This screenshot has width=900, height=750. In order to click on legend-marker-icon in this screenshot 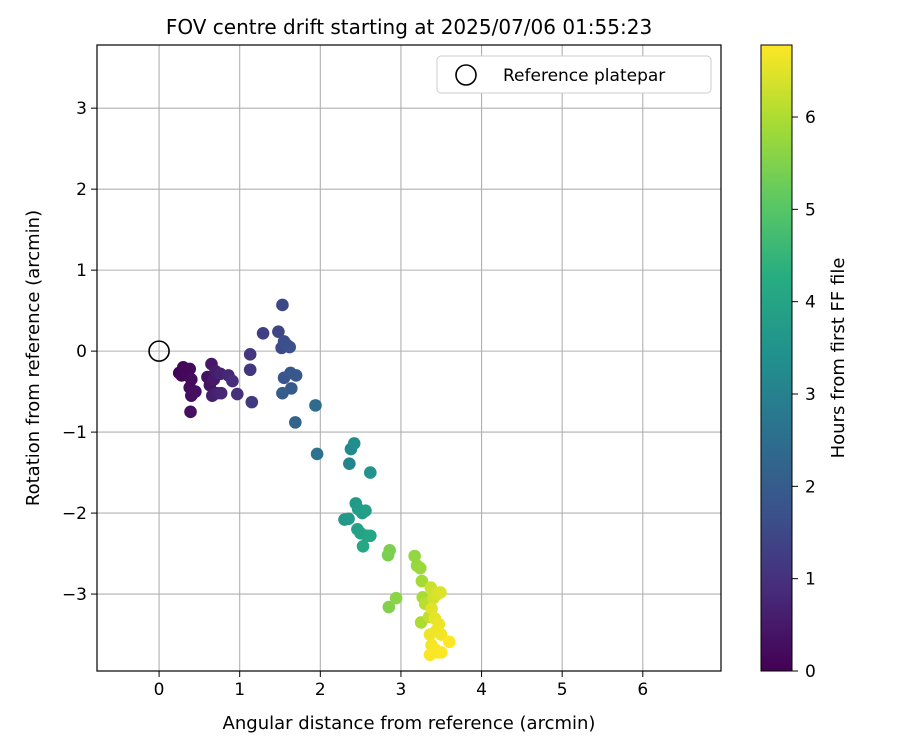, I will do `click(466, 75)`.